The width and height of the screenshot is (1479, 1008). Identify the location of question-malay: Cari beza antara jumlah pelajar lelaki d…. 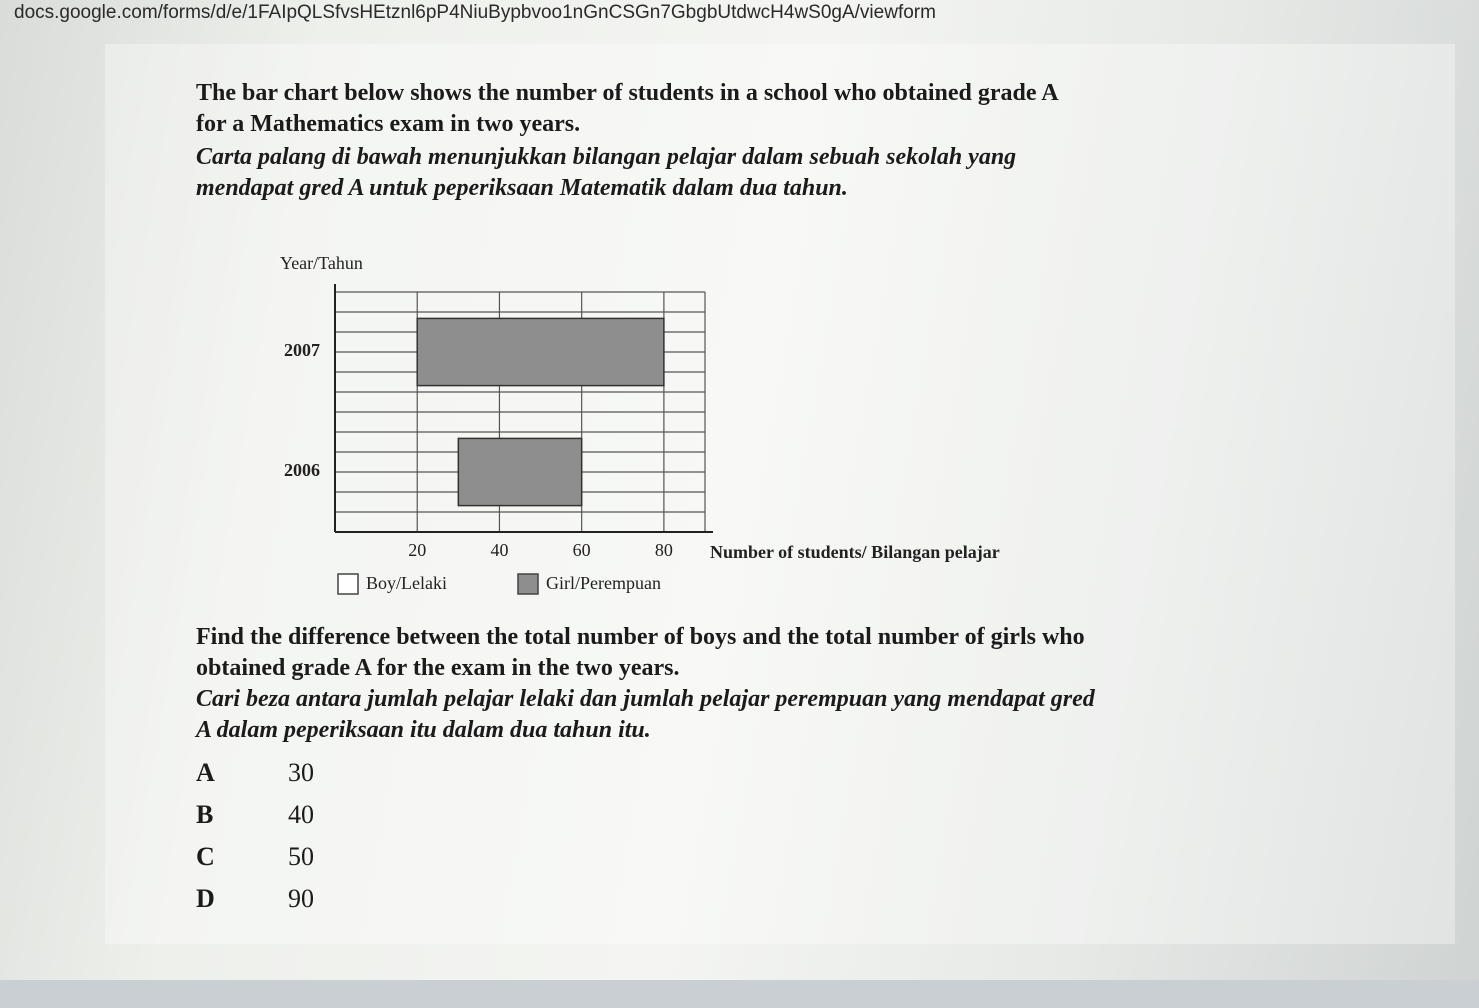
(645, 714).